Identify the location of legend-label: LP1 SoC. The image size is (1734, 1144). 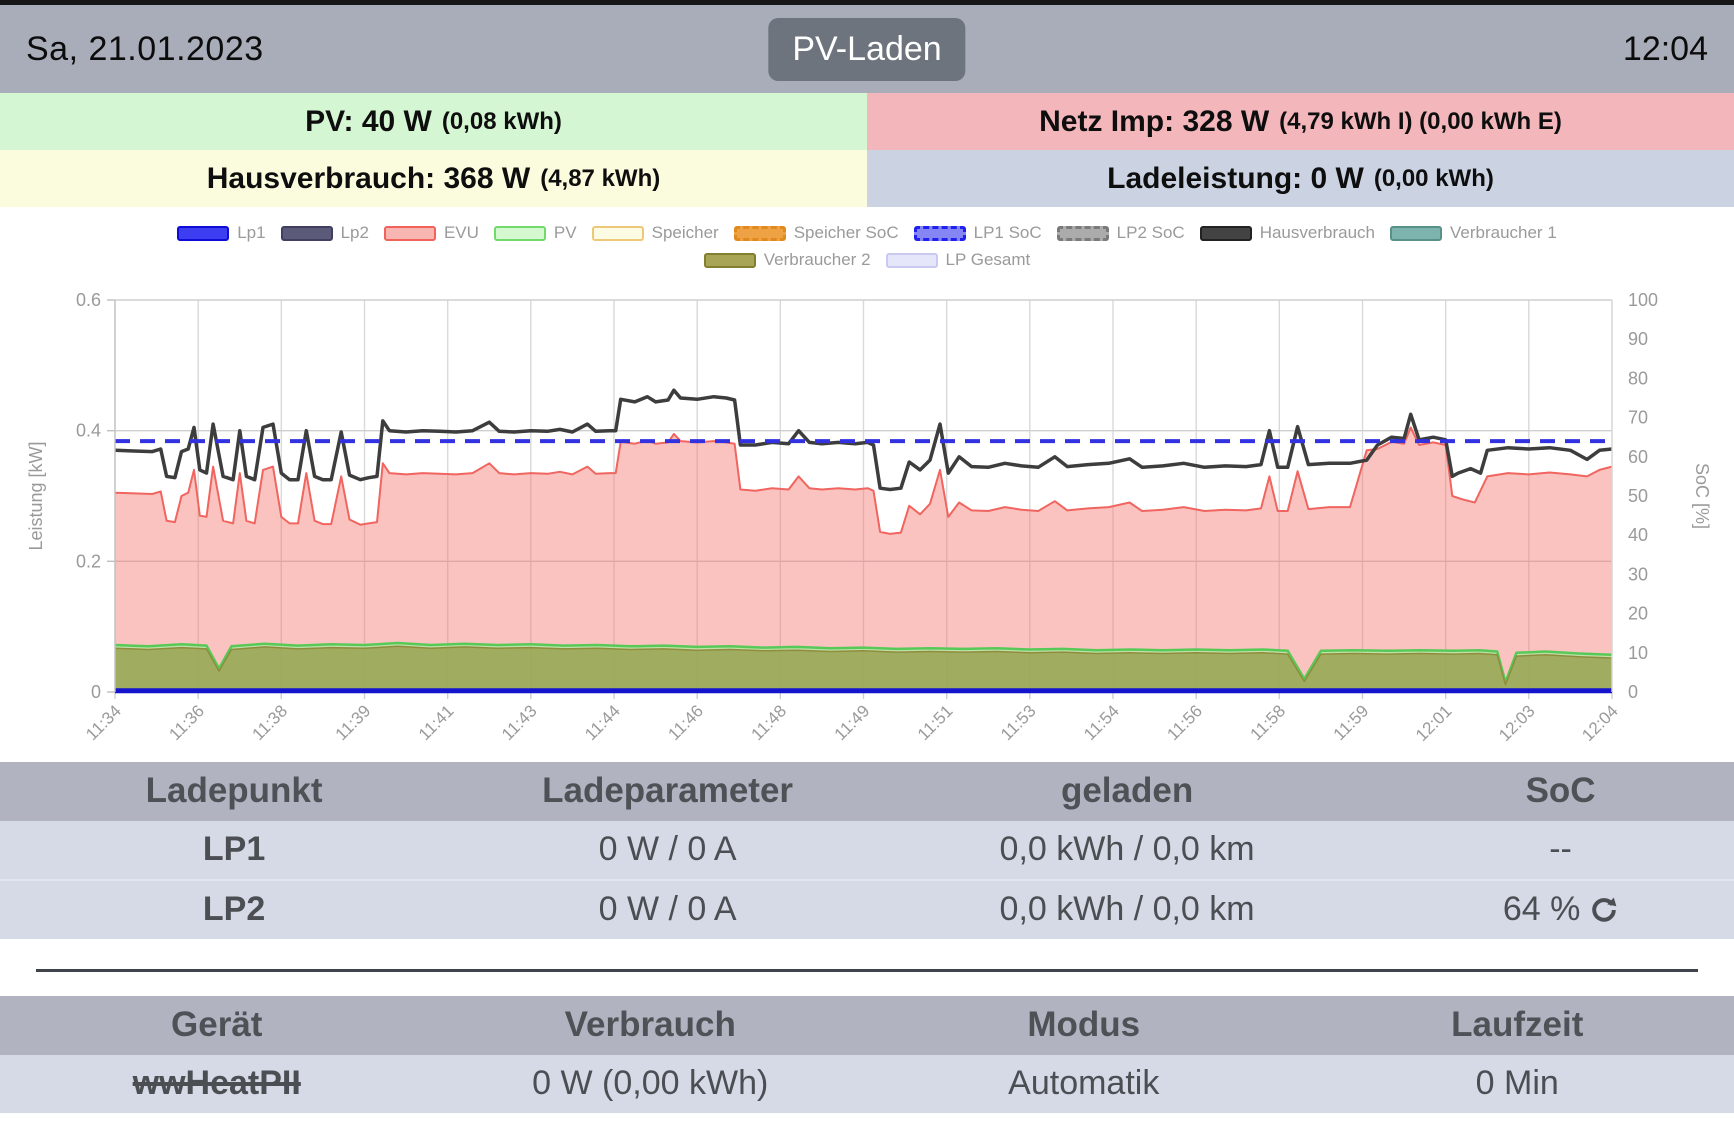
(1007, 232).